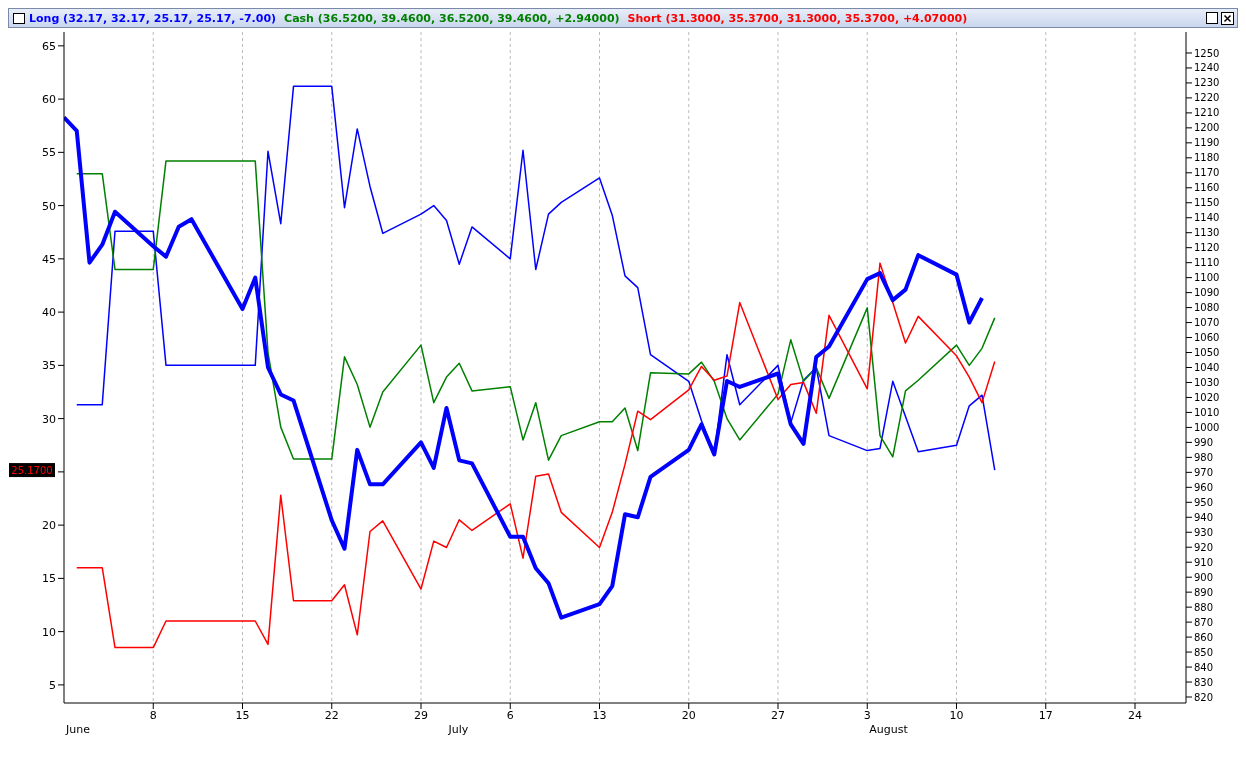 This screenshot has height=759, width=1246. Describe the element at coordinates (1207, 203) in the screenshot. I see `y2-tick-label: 1150` at that location.